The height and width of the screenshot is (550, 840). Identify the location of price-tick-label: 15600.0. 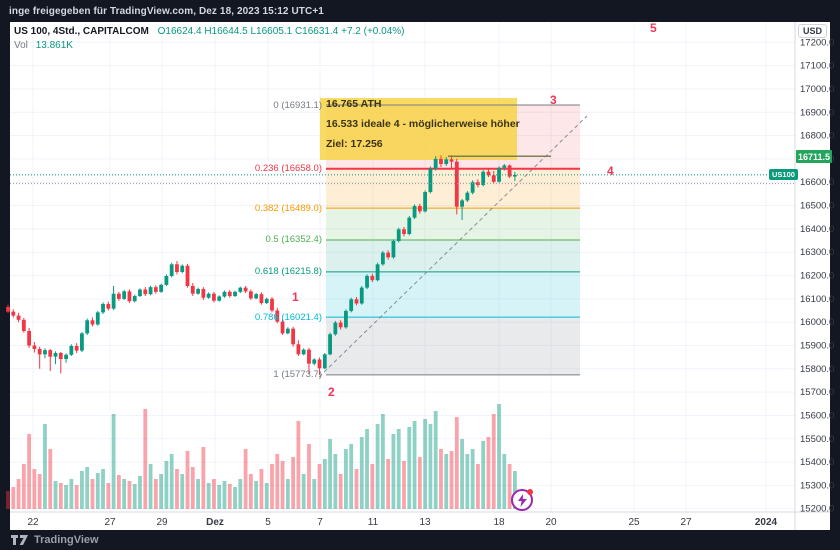
(817, 415).